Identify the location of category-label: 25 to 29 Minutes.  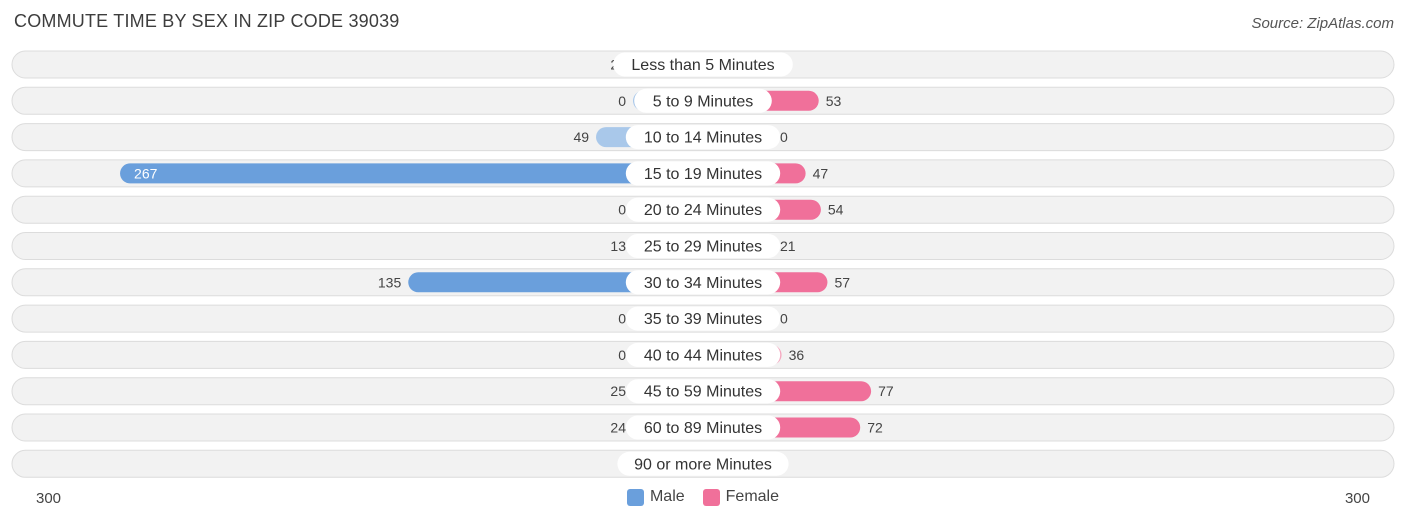
(703, 247).